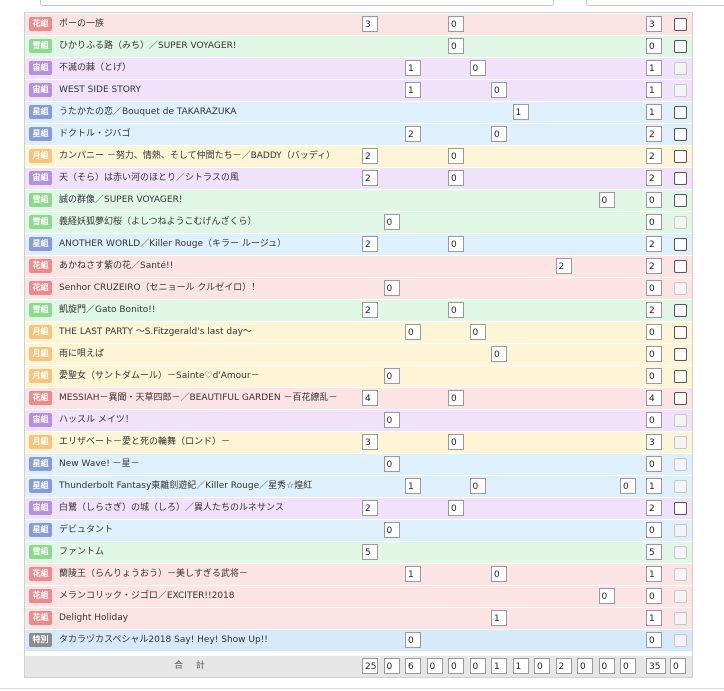 Image resolution: width=724 pixels, height=691 pixels. Describe the element at coordinates (655, 3) in the screenshot. I see `top-input-right` at that location.